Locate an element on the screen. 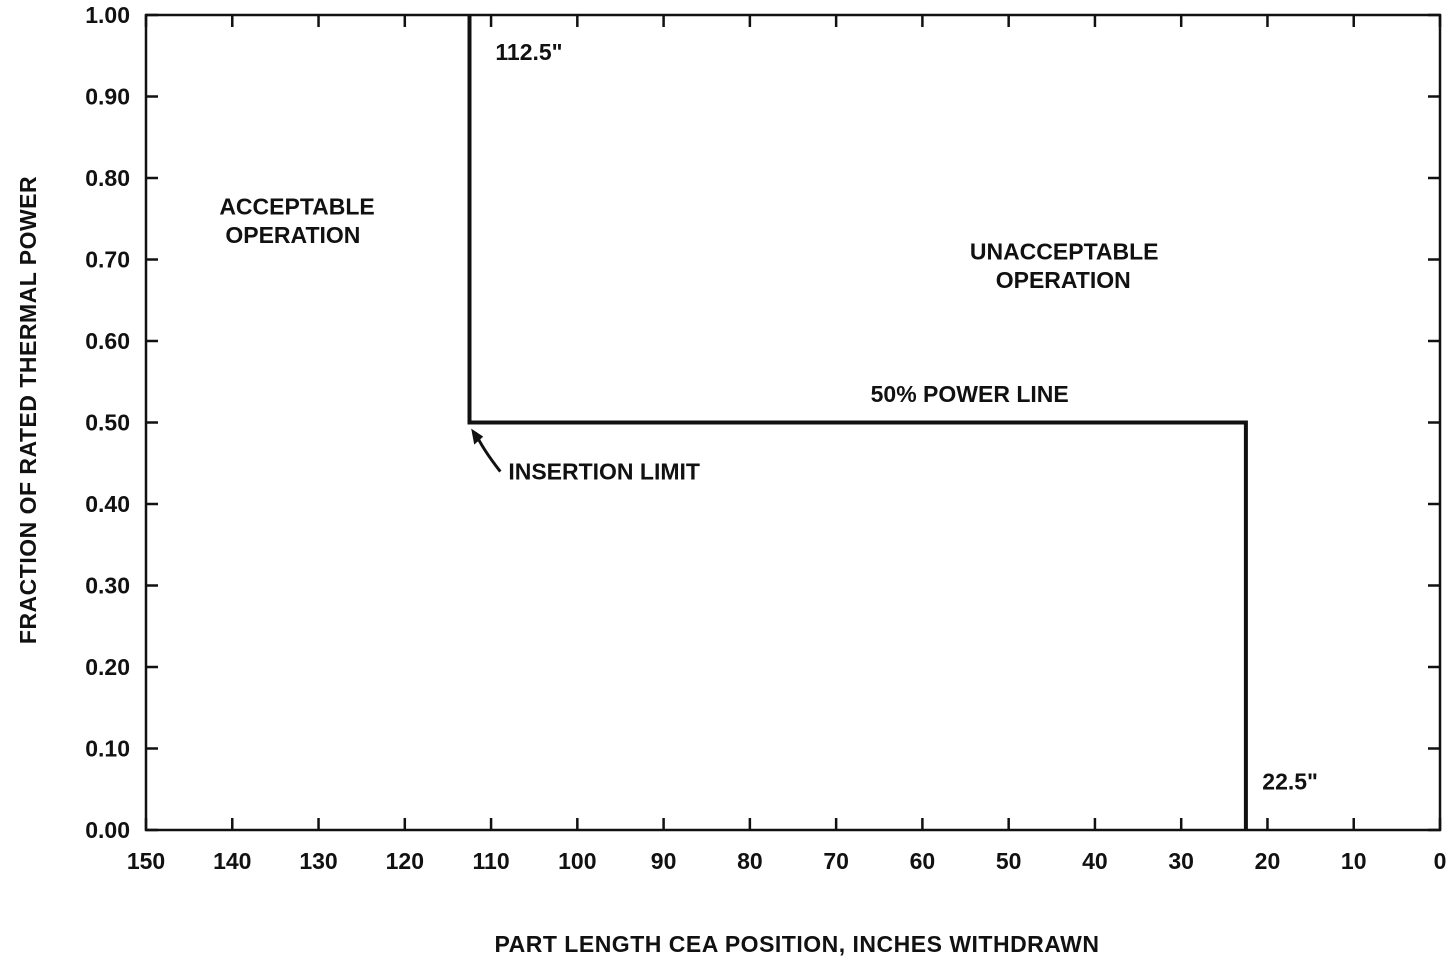 The width and height of the screenshot is (1456, 963). x-tick-label: 110 is located at coordinates (491, 861).